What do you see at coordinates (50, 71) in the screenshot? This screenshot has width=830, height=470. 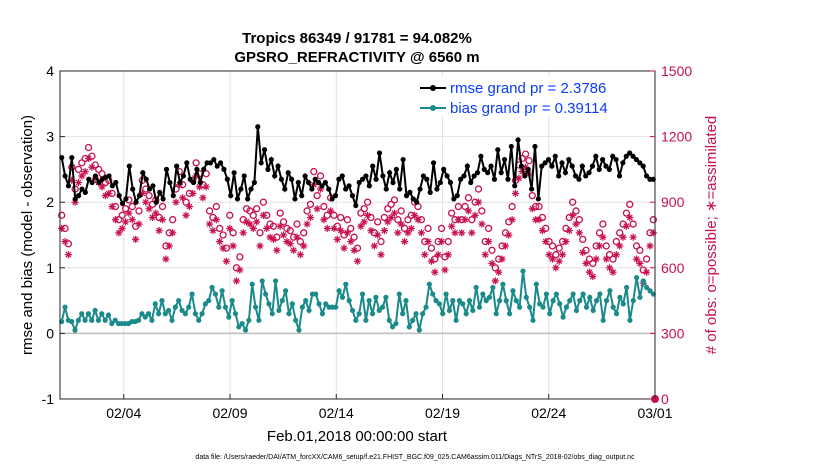 I see `y-tick-label: 4` at bounding box center [50, 71].